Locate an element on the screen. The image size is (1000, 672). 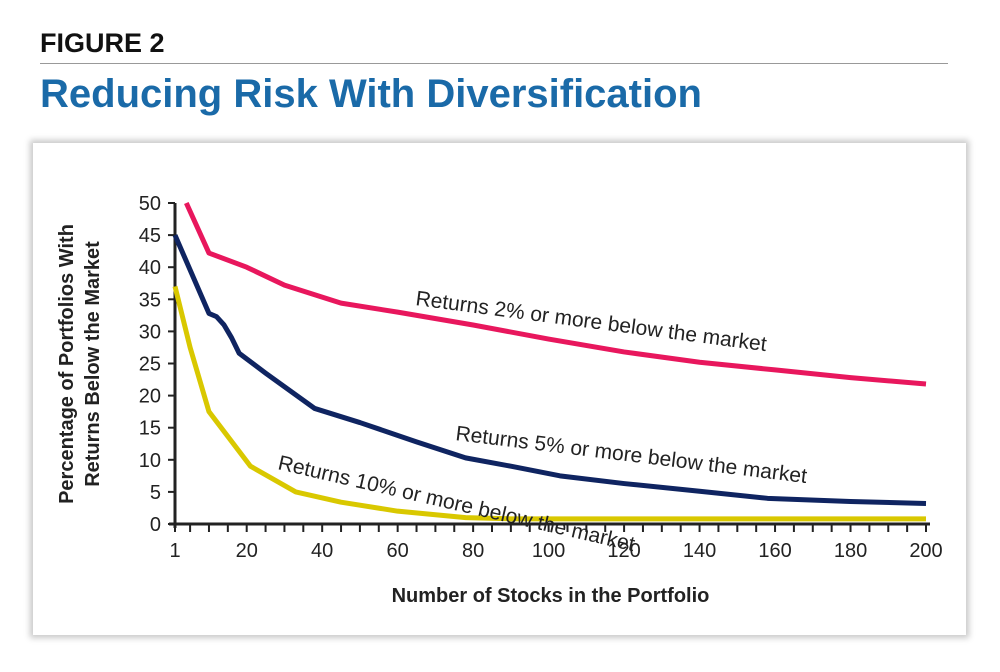
y-axis-label: Returns Below the Market is located at coordinates (93, 364).